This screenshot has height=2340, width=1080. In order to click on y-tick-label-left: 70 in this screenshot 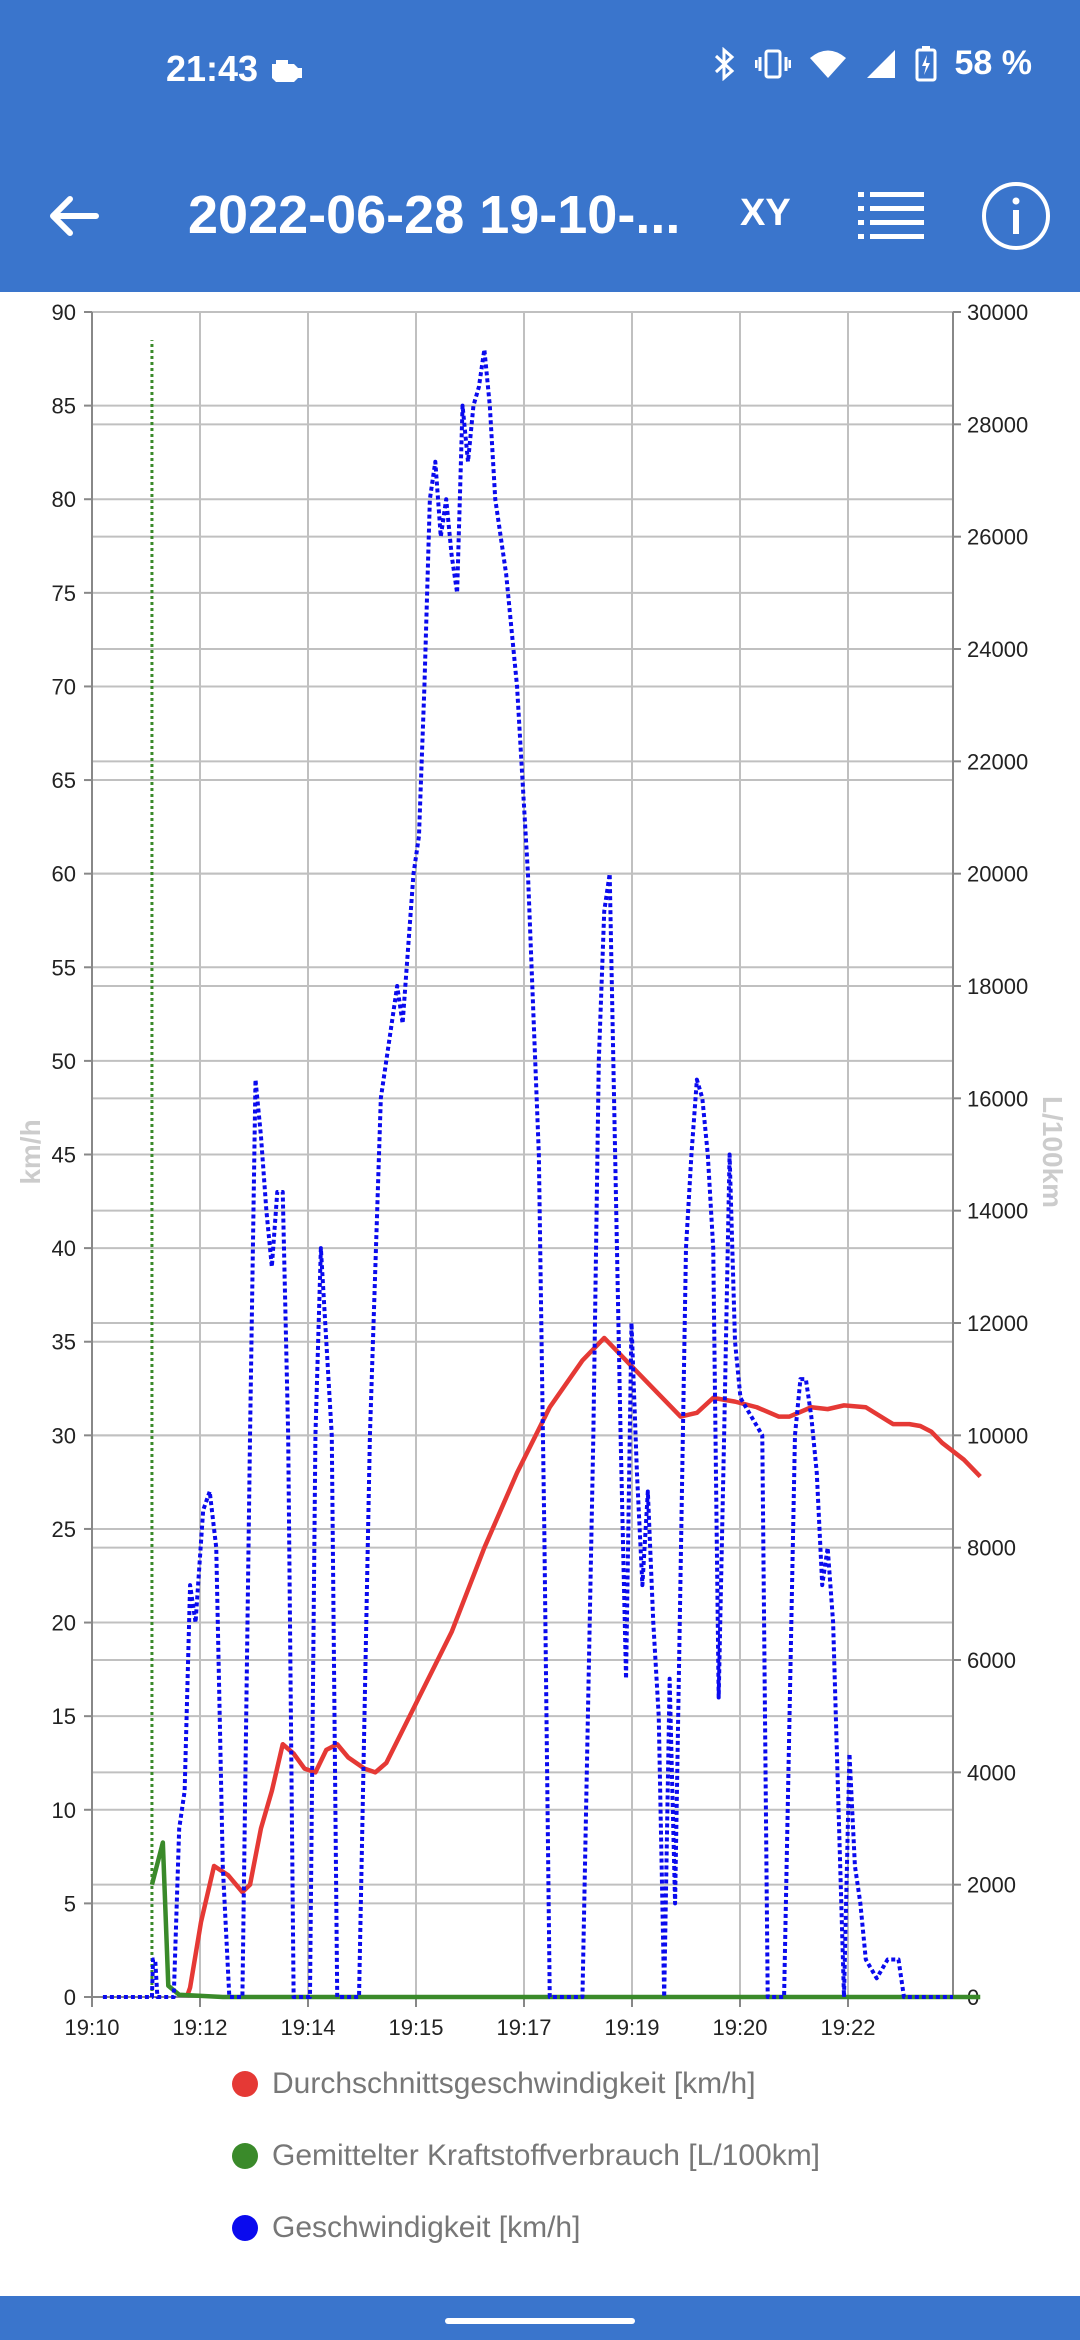, I will do `click(64, 686)`.